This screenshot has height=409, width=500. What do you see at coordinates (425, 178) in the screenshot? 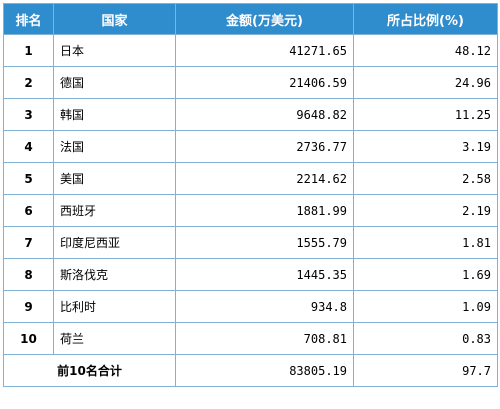
I see `share-cell: 2.58` at bounding box center [425, 178].